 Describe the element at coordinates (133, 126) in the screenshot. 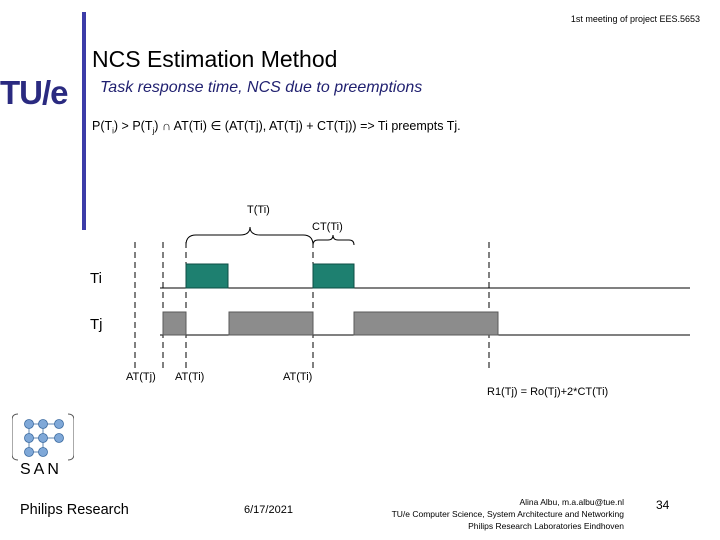

I see `condition-part-2: ) > P(T` at that location.